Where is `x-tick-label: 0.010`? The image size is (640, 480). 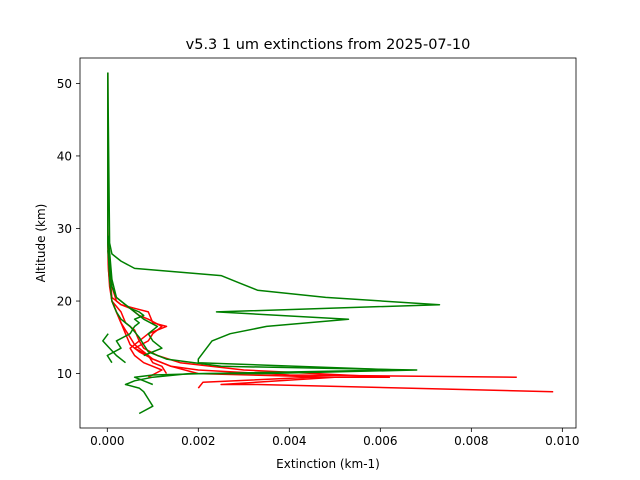 x-tick-label: 0.010 is located at coordinates (562, 441).